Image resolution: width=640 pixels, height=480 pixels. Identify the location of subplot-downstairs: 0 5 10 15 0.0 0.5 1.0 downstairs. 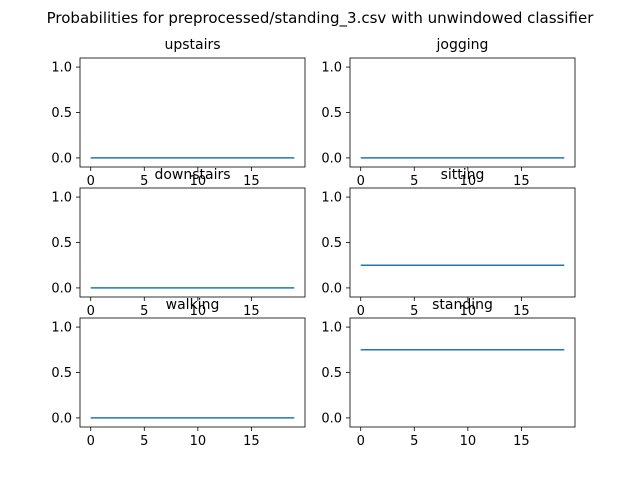
(178, 243).